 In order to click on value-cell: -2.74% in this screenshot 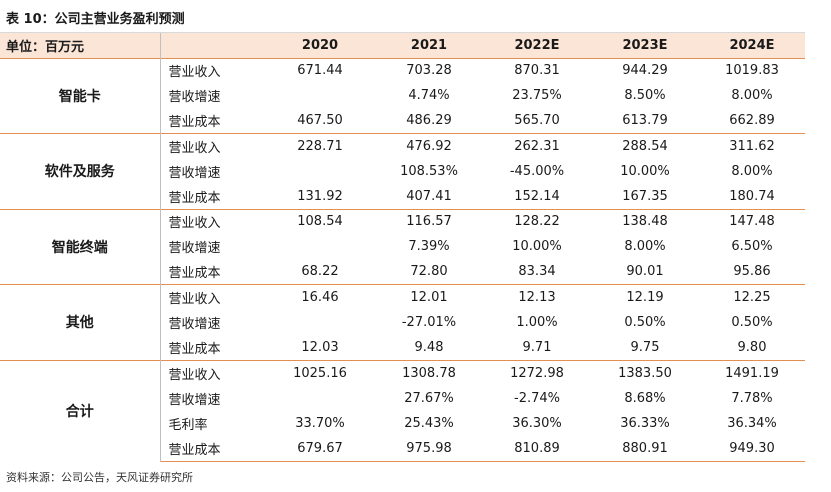, I will do `click(537, 398)`.